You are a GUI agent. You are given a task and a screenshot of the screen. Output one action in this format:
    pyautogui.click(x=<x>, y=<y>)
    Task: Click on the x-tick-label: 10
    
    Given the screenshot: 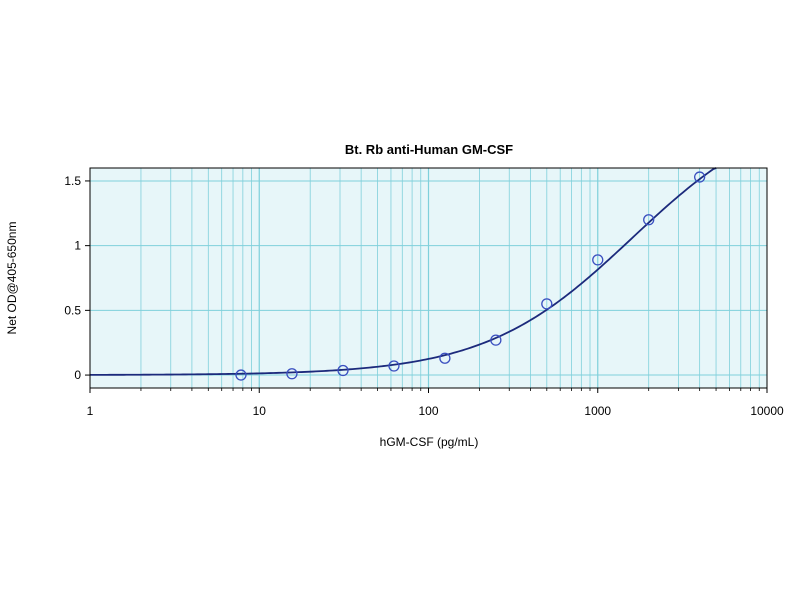 What is the action you would take?
    pyautogui.click(x=260, y=411)
    